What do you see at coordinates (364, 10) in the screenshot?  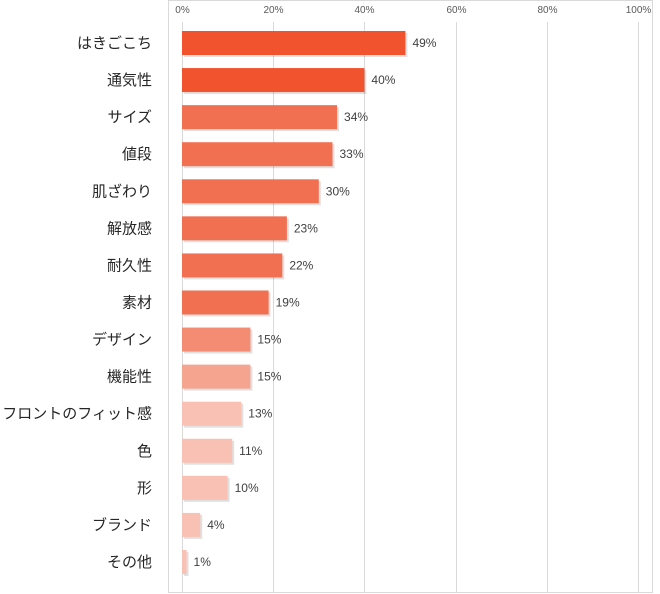 I see `x-tick-label: 40%` at bounding box center [364, 10].